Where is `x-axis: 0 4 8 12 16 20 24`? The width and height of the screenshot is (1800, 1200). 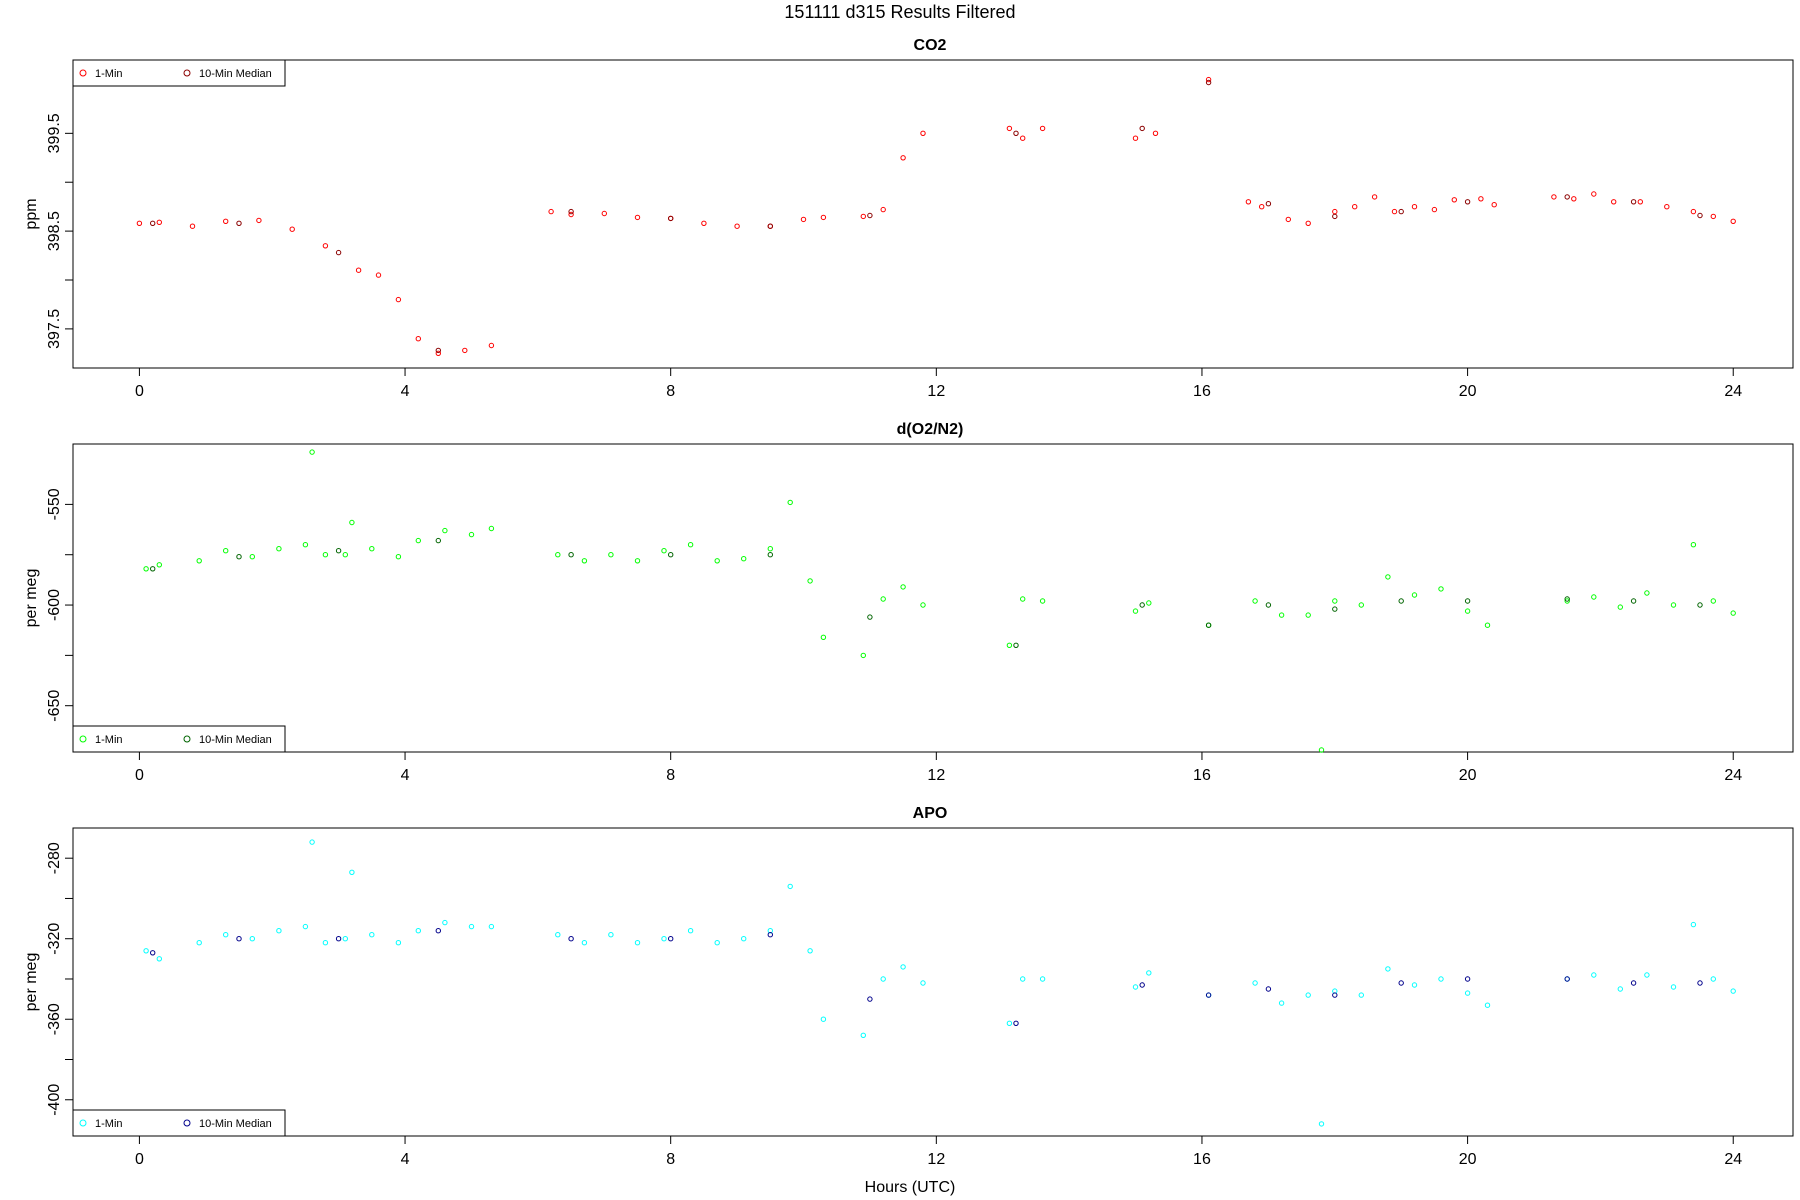
x-axis: 0 4 8 12 16 20 24 is located at coordinates (938, 1151).